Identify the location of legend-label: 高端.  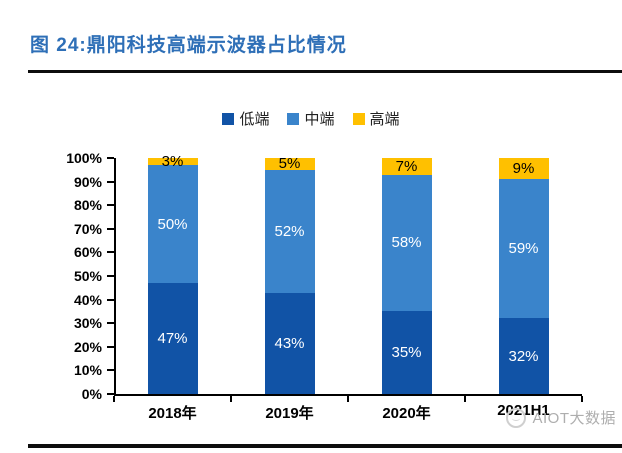
(384, 119).